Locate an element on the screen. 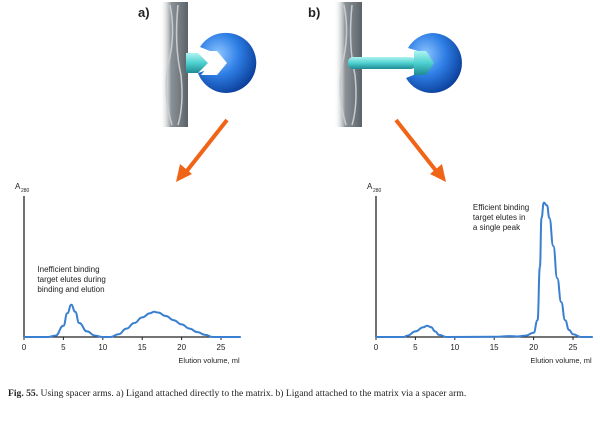 This screenshot has height=444, width=600. panel-label-b: b) is located at coordinates (314, 12).